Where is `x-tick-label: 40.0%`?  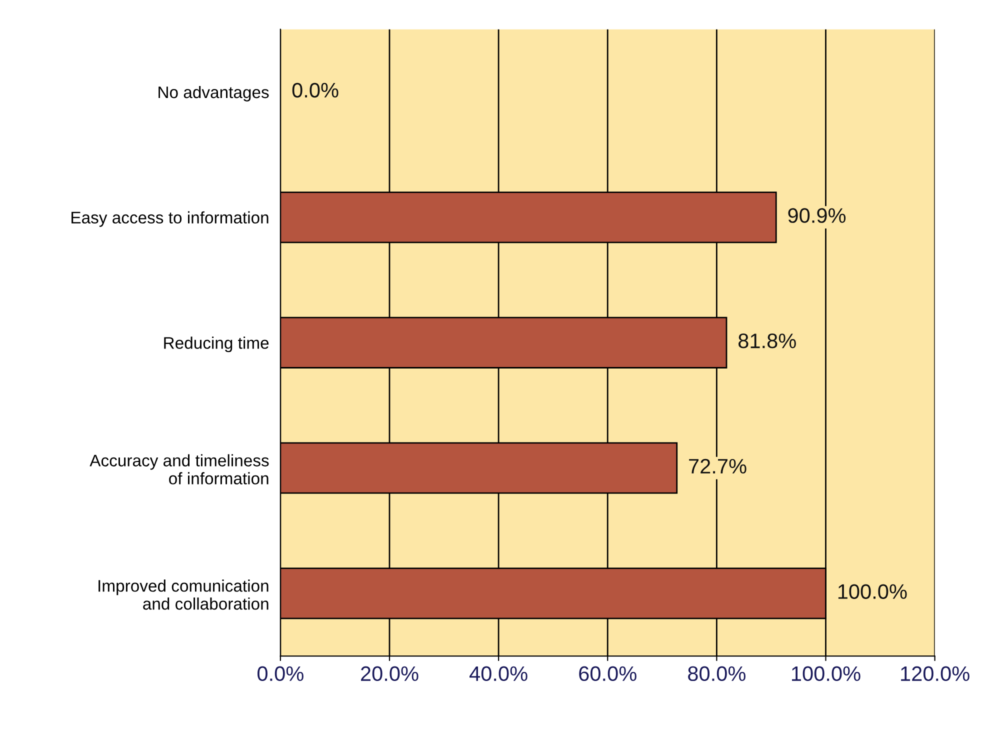 x-tick-label: 40.0% is located at coordinates (499, 674).